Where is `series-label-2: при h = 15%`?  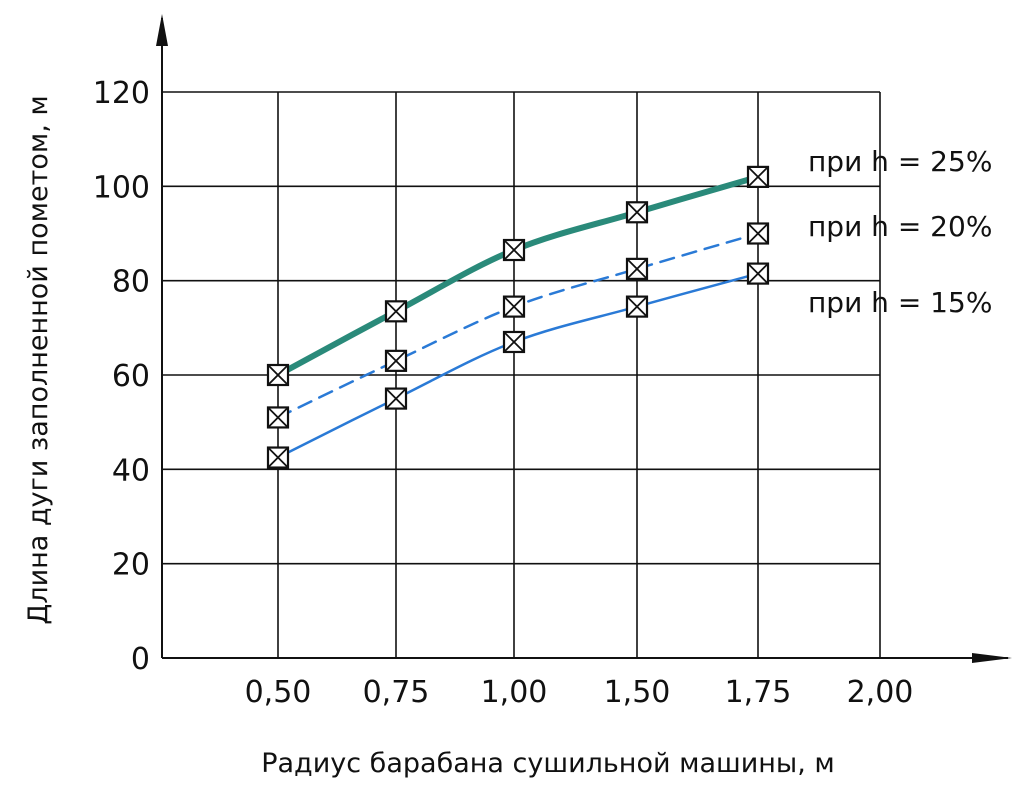
series-label-2: при h = 15% is located at coordinates (900, 302).